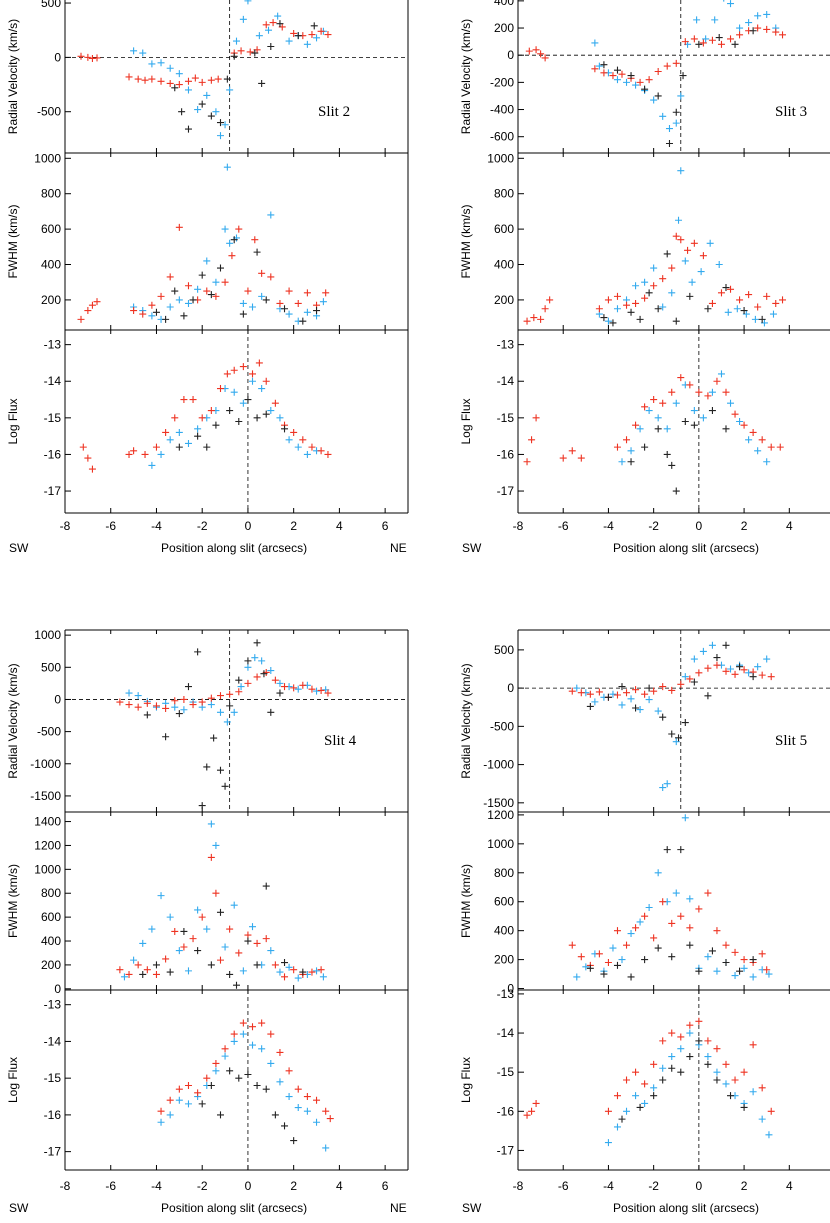  What do you see at coordinates (207, 77) in the screenshot?
I see `panel-velocity: -500 0 500 Radial Velocity (km/s)` at bounding box center [207, 77].